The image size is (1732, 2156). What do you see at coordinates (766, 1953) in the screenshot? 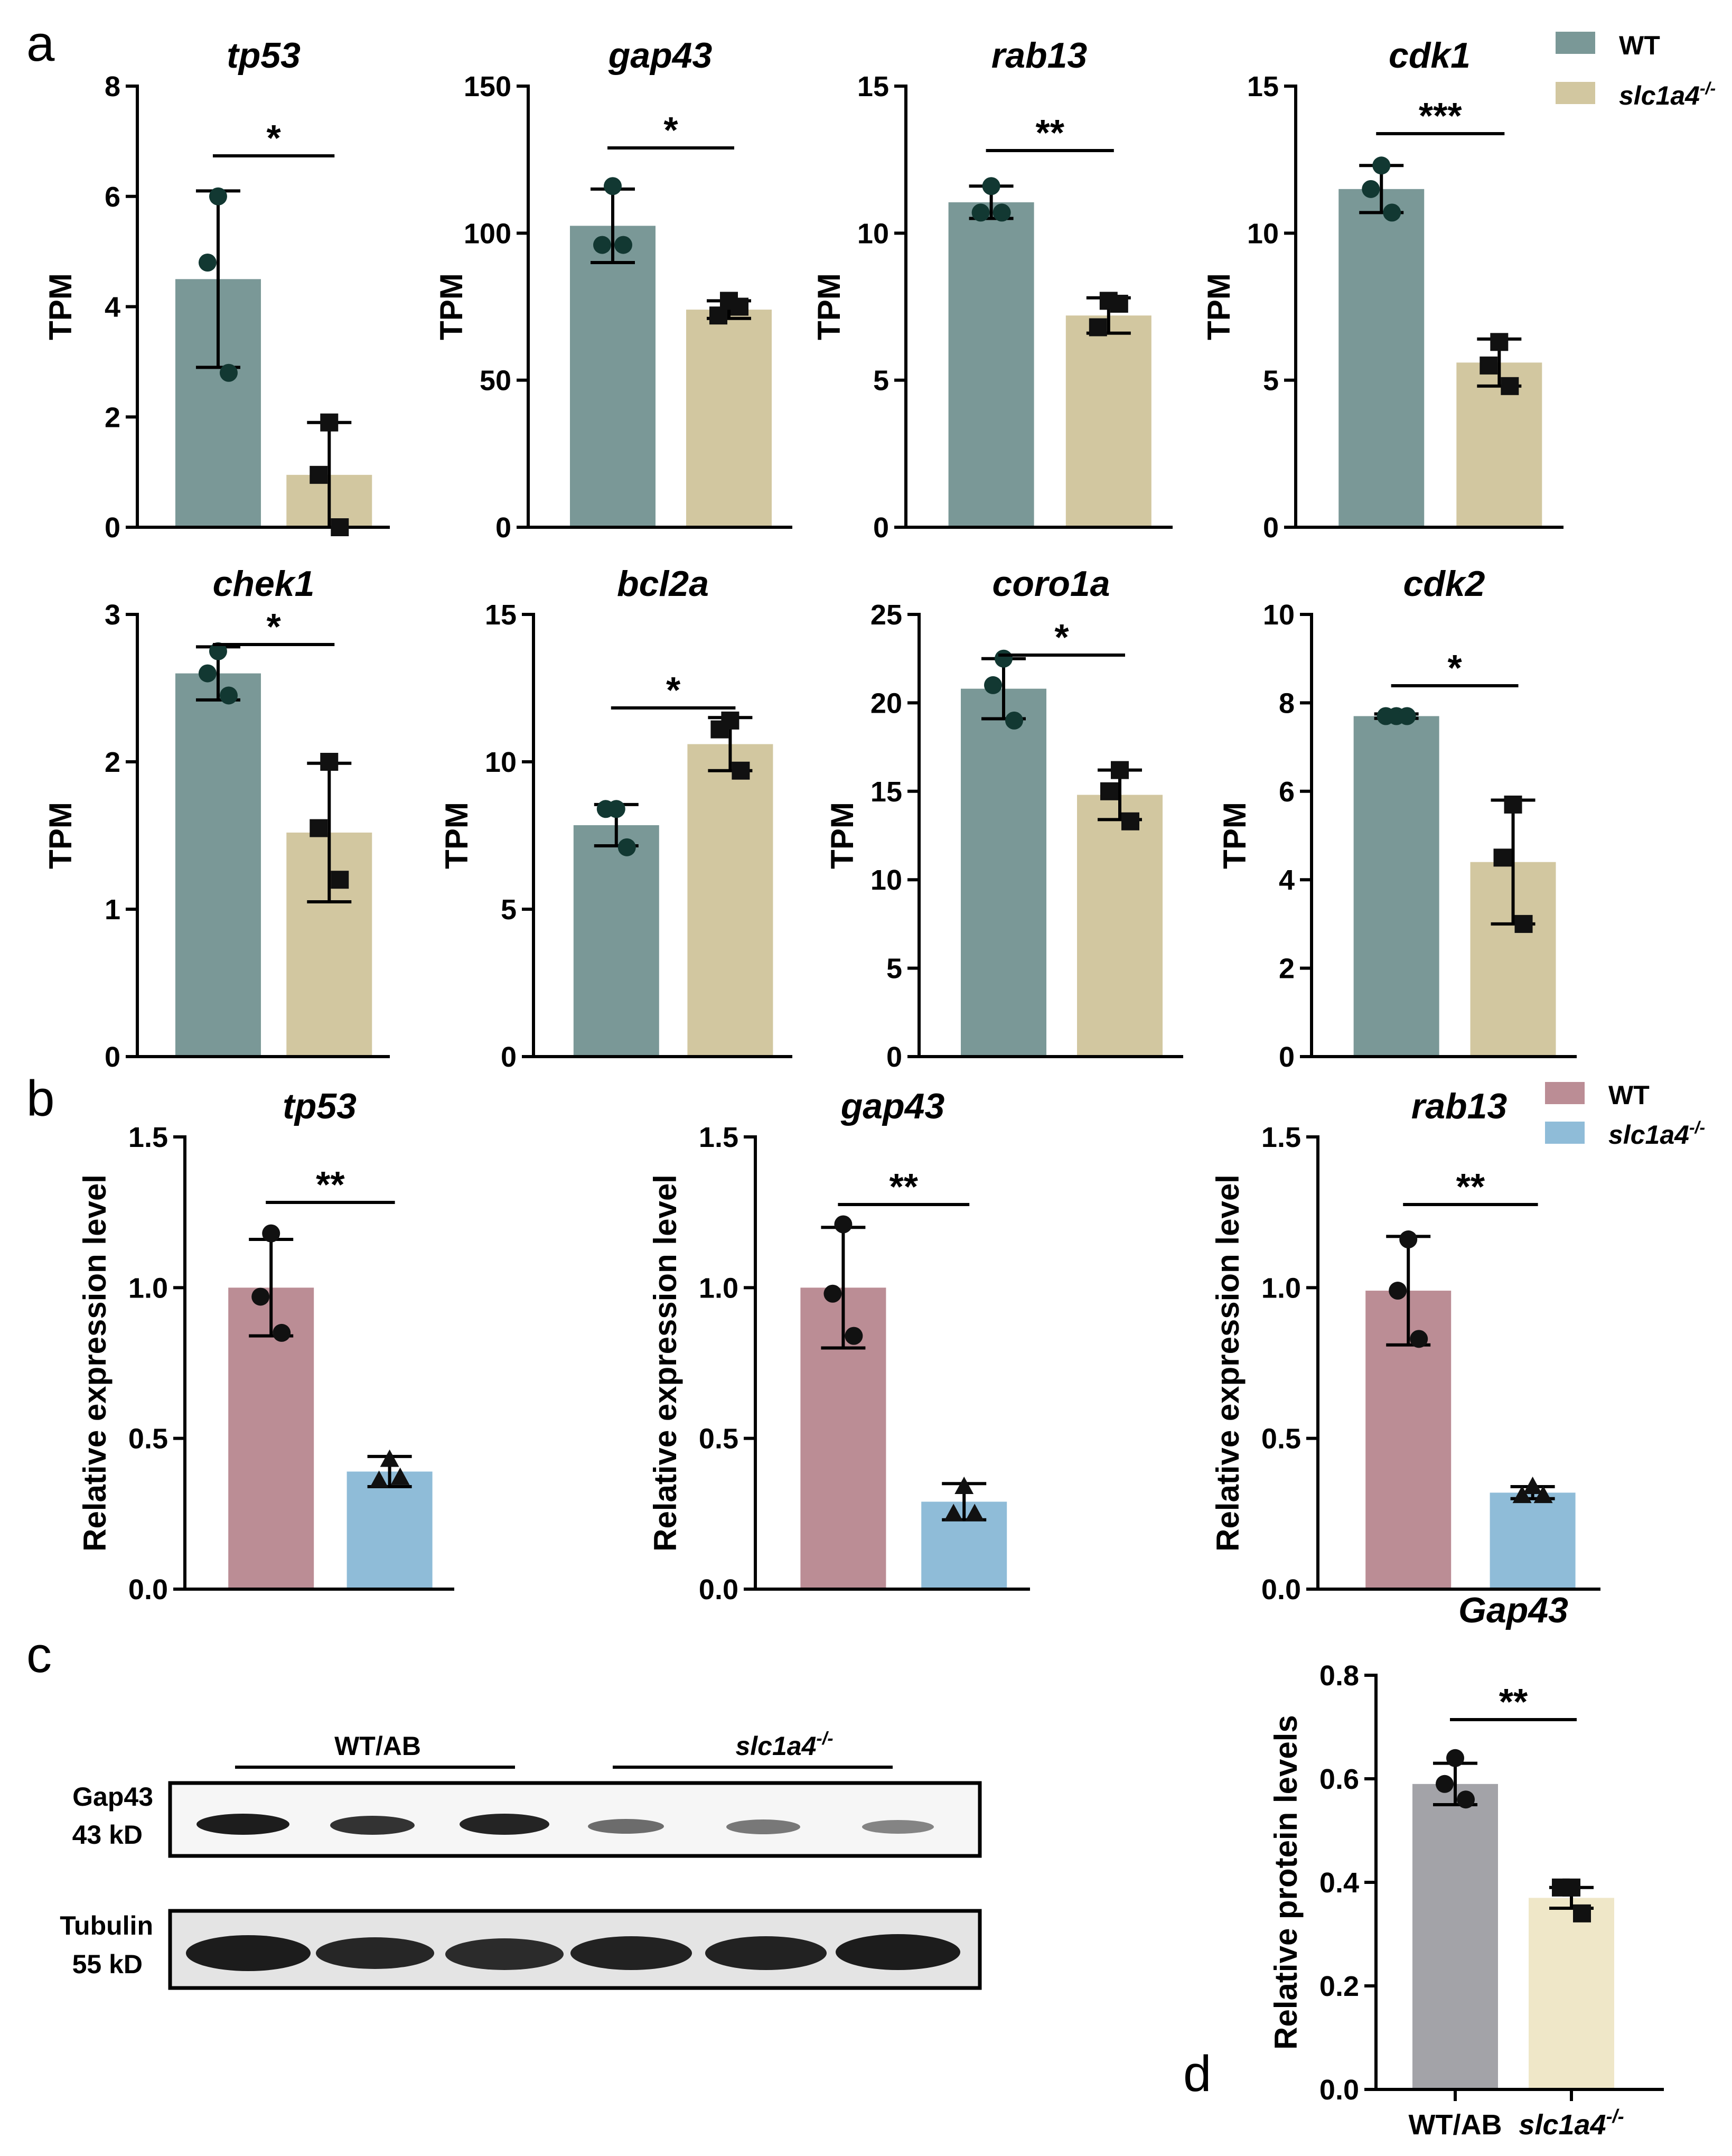
I see `tubulin-band-lane5` at bounding box center [766, 1953].